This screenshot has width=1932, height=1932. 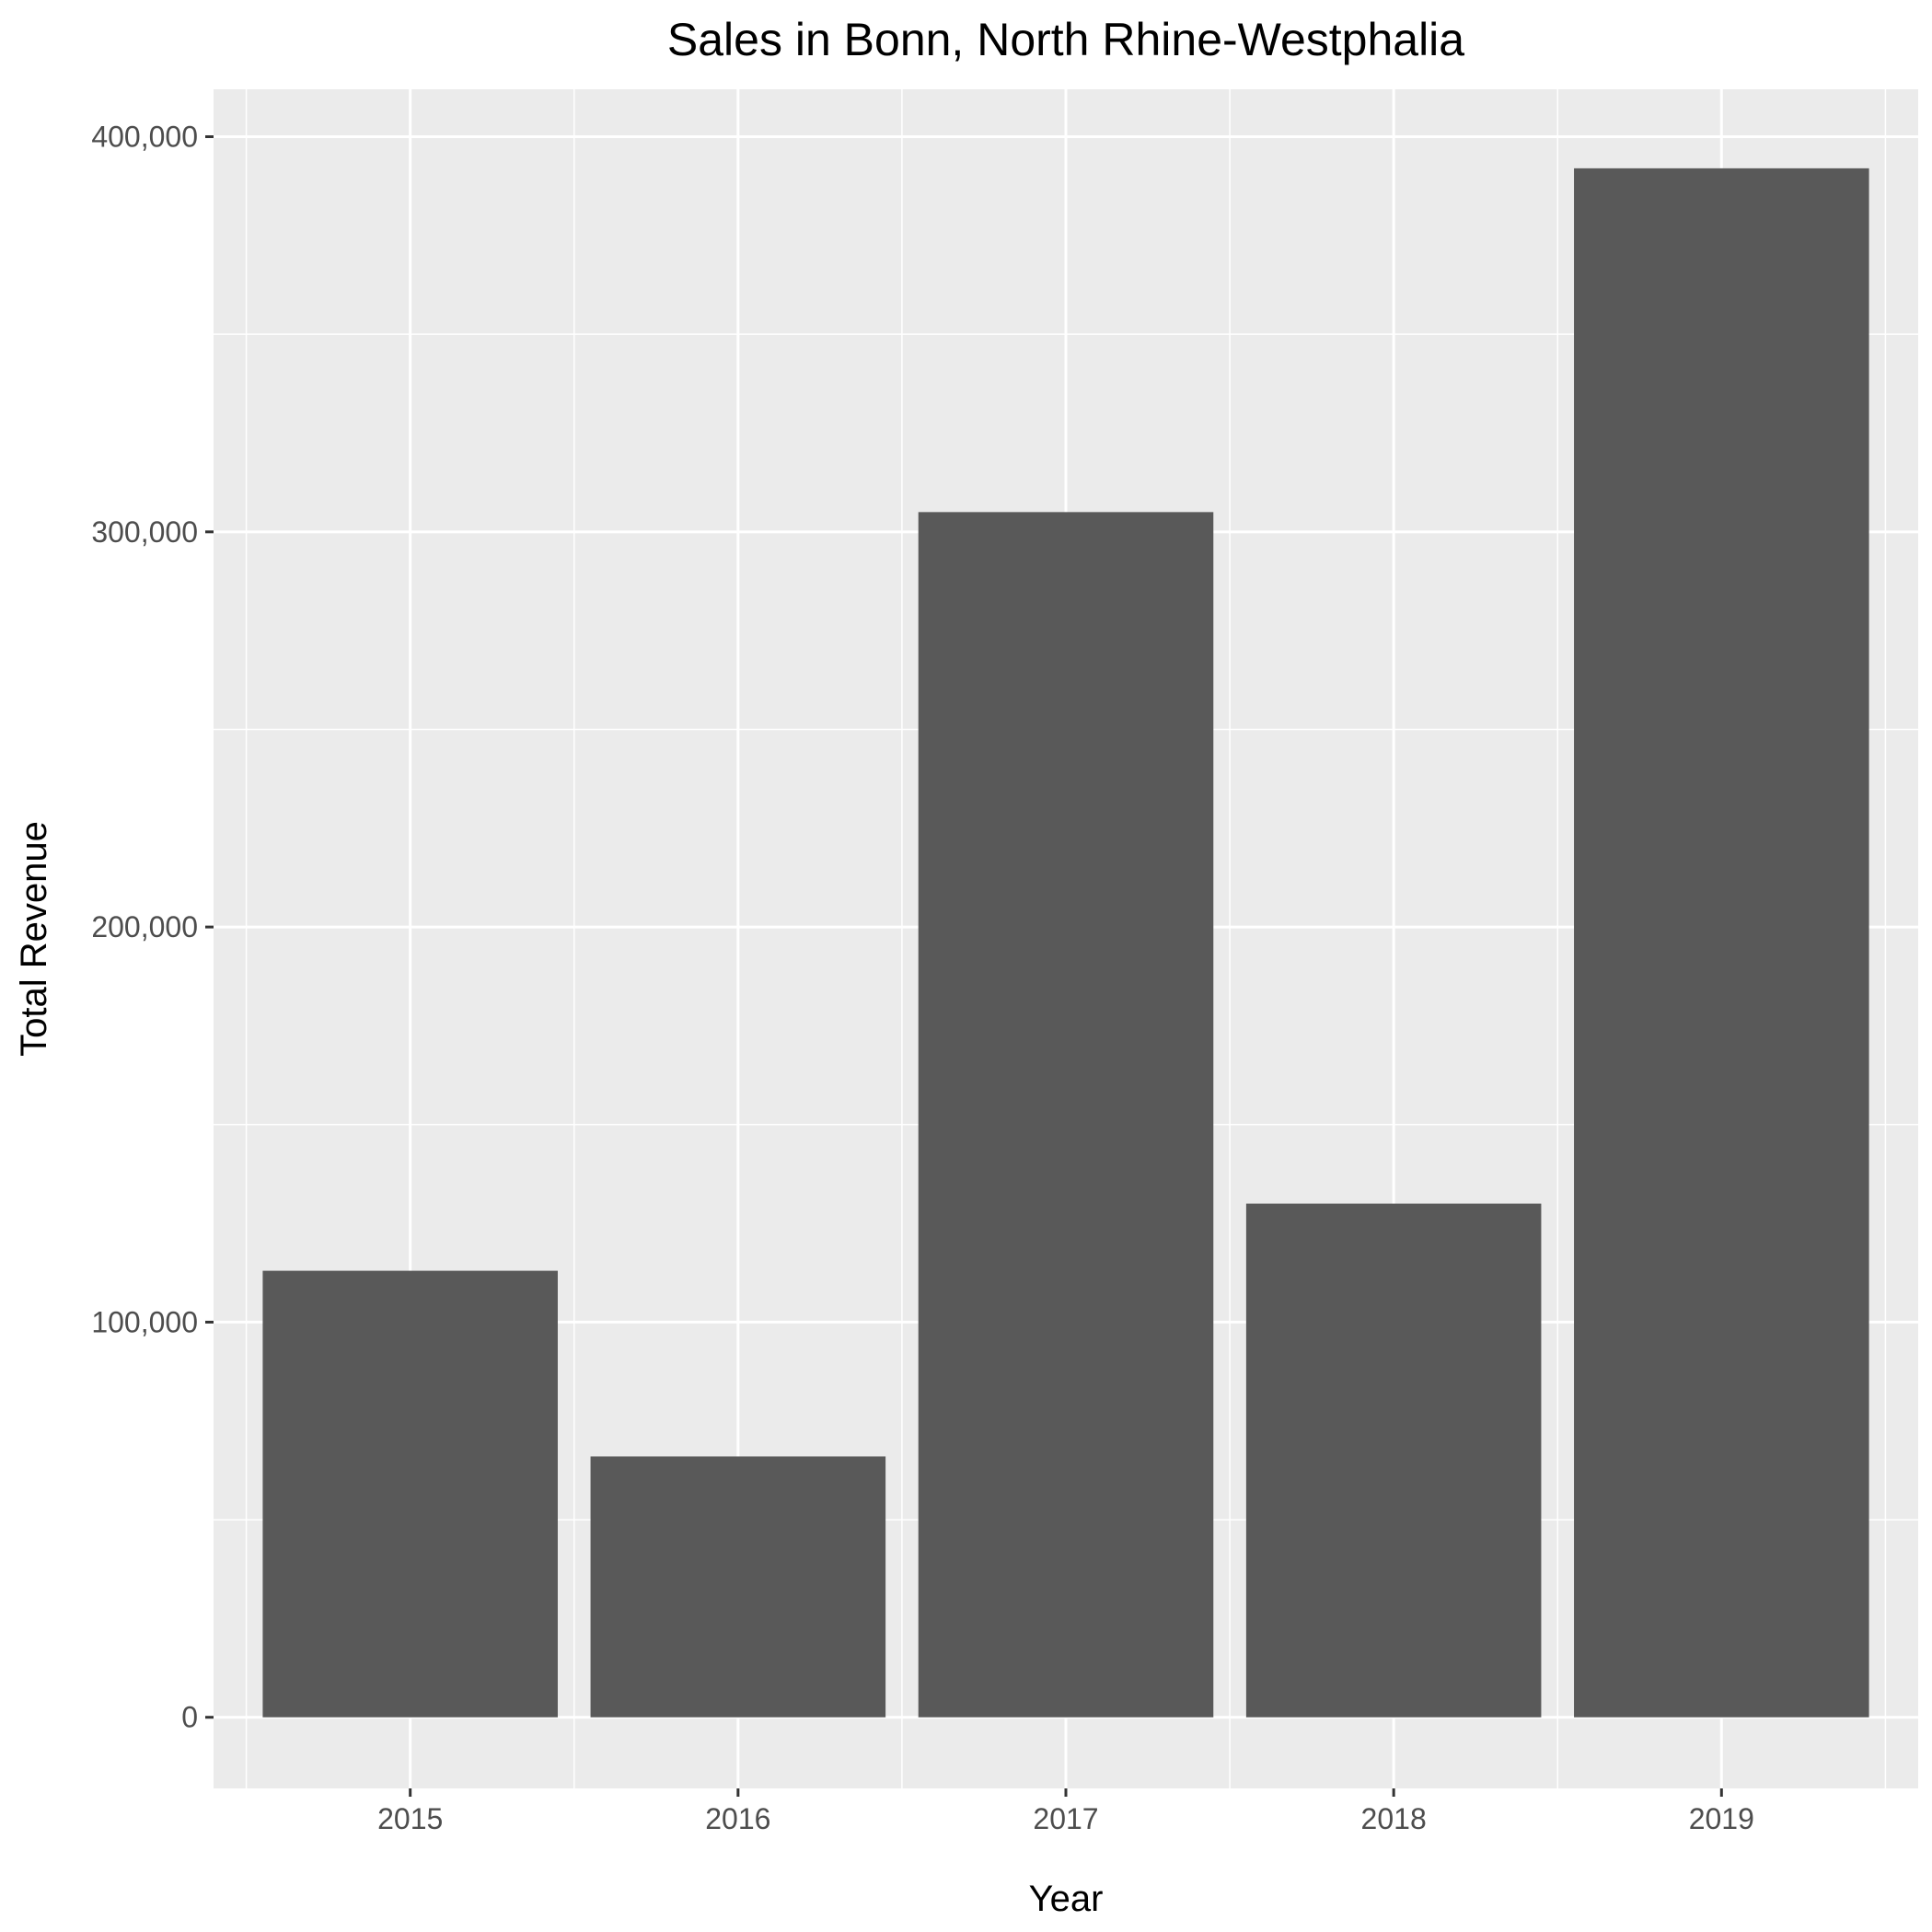 I want to click on bar-2017, so click(x=1066, y=1115).